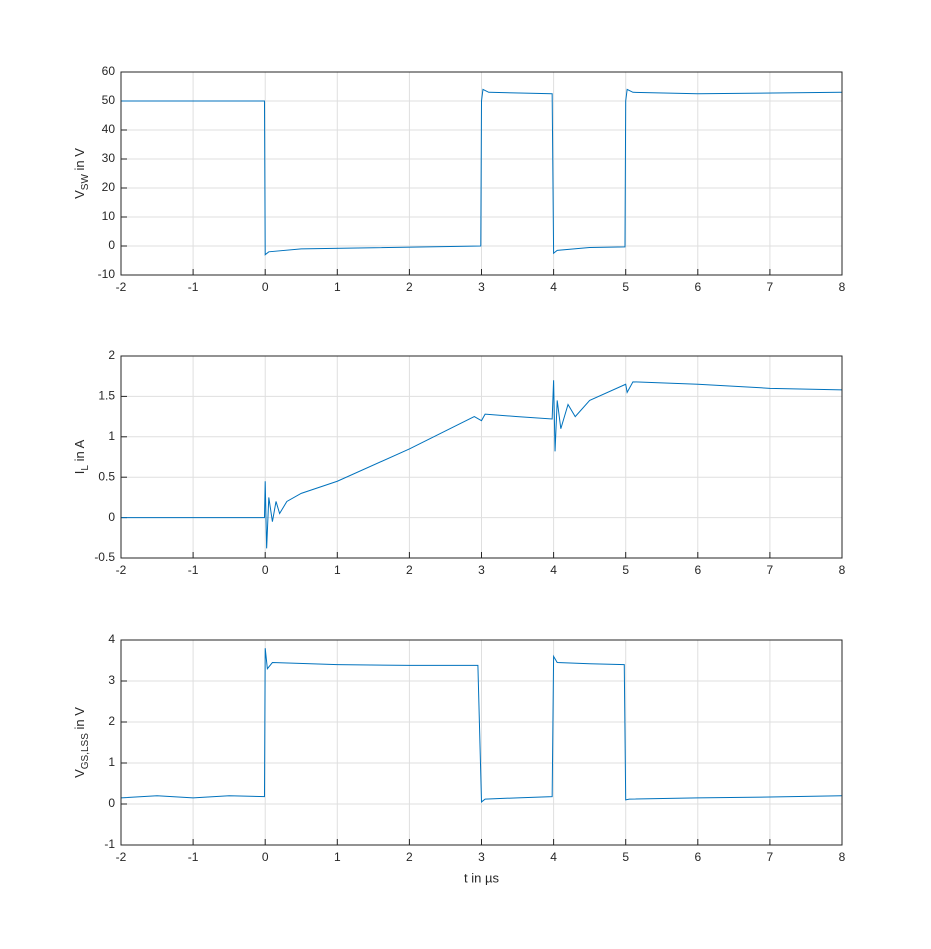  Describe the element at coordinates (109, 129) in the screenshot. I see `y-tick-label: 40` at that location.